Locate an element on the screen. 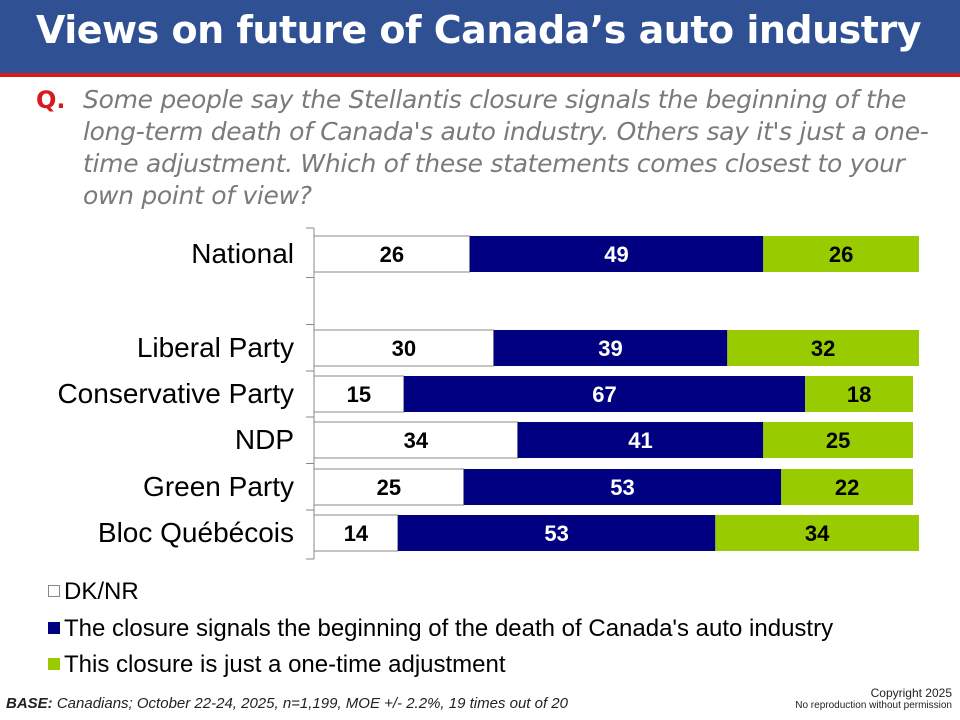 This screenshot has height=720, width=960. data-label: 49 is located at coordinates (616, 254).